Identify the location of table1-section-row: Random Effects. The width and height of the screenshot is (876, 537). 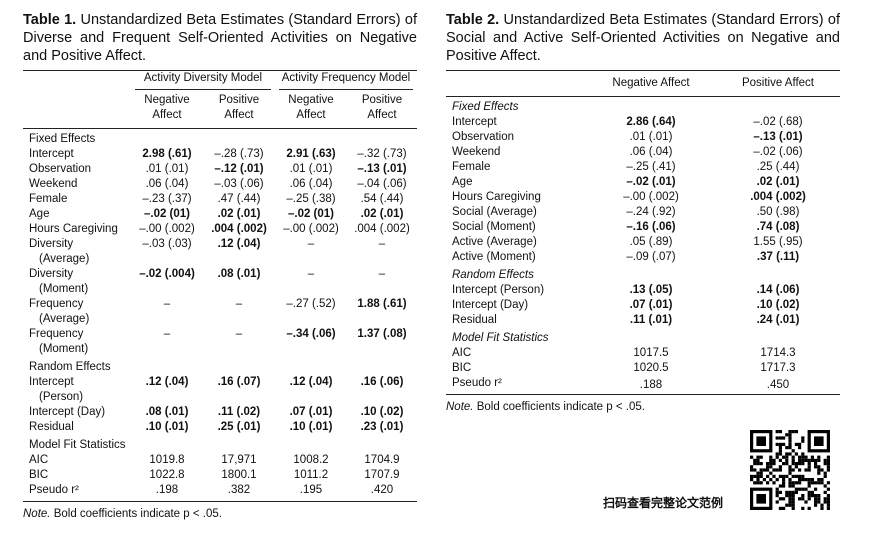
(220, 366).